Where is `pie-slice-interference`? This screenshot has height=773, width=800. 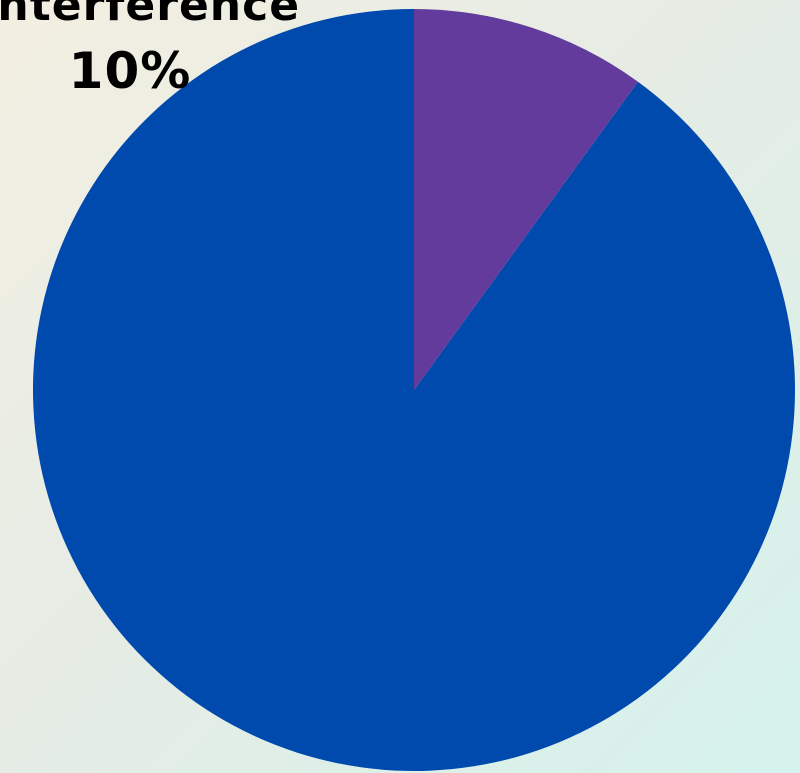
pie-slice-interference is located at coordinates (526, 199).